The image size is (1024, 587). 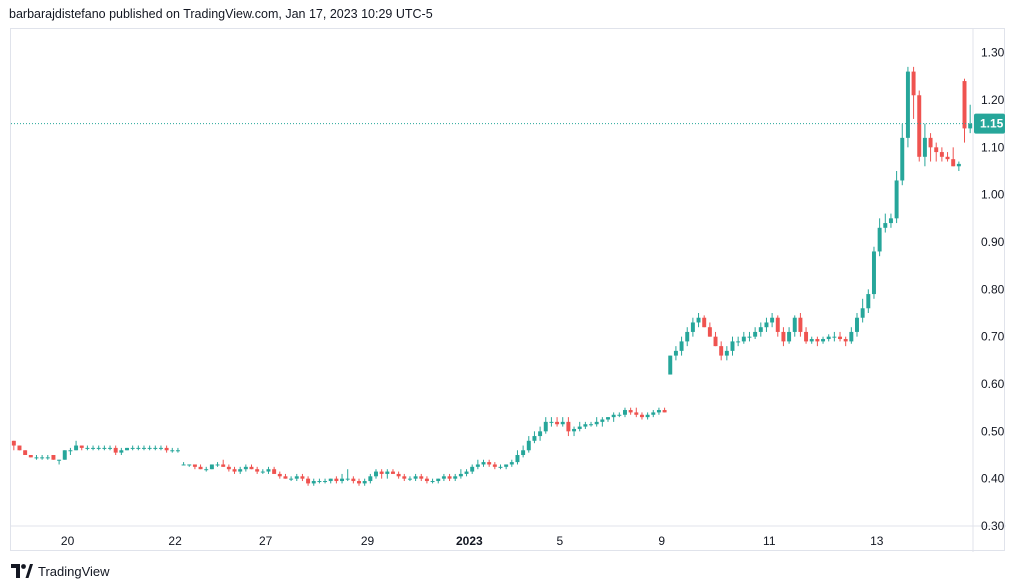 What do you see at coordinates (60, 571) in the screenshot?
I see `tradingview-branding: TradingView` at bounding box center [60, 571].